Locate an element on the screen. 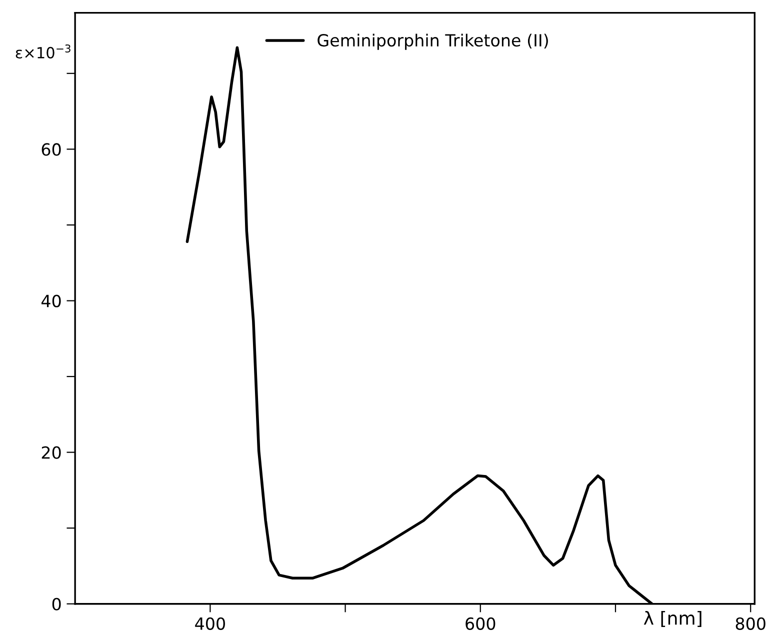  y-tick-label: 60 is located at coordinates (51, 149).